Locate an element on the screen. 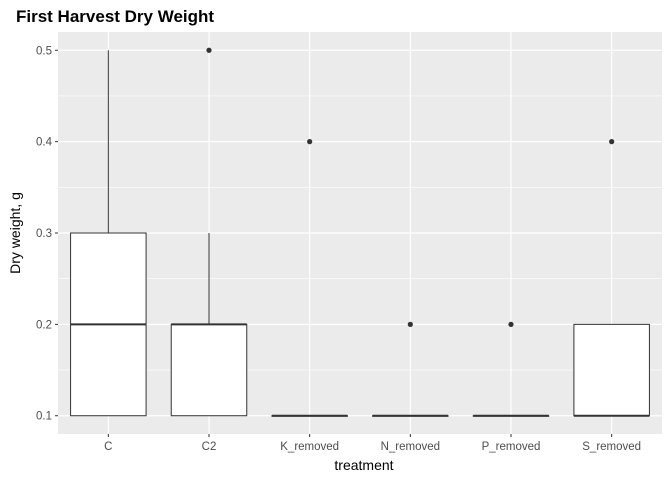  x-tick-label: C is located at coordinates (108, 447).